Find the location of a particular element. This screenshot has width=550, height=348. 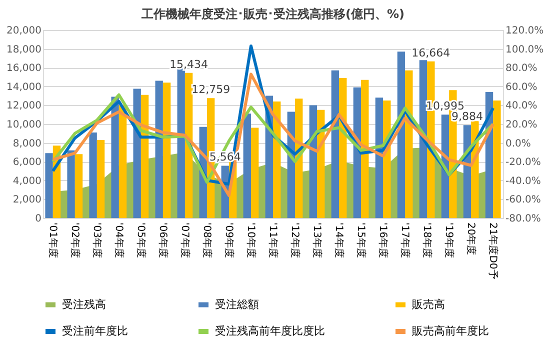

y-tick-label: 10,000 is located at coordinates (24, 125).